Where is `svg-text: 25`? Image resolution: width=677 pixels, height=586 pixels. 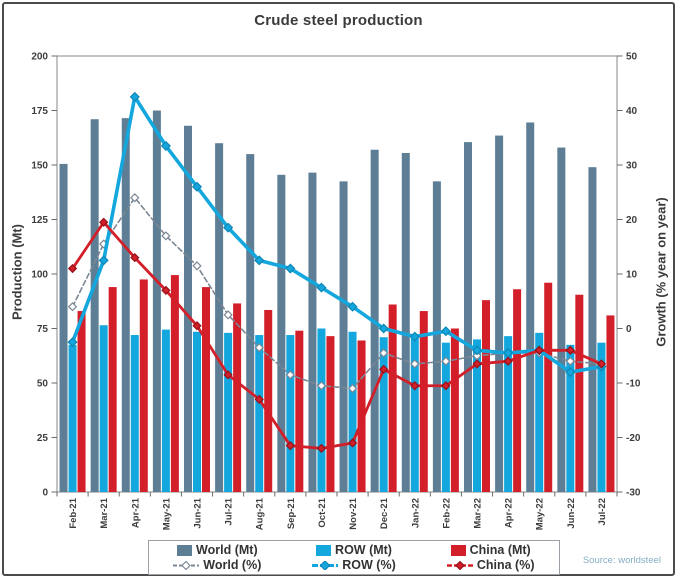
svg-text: 25 is located at coordinates (43, 438).